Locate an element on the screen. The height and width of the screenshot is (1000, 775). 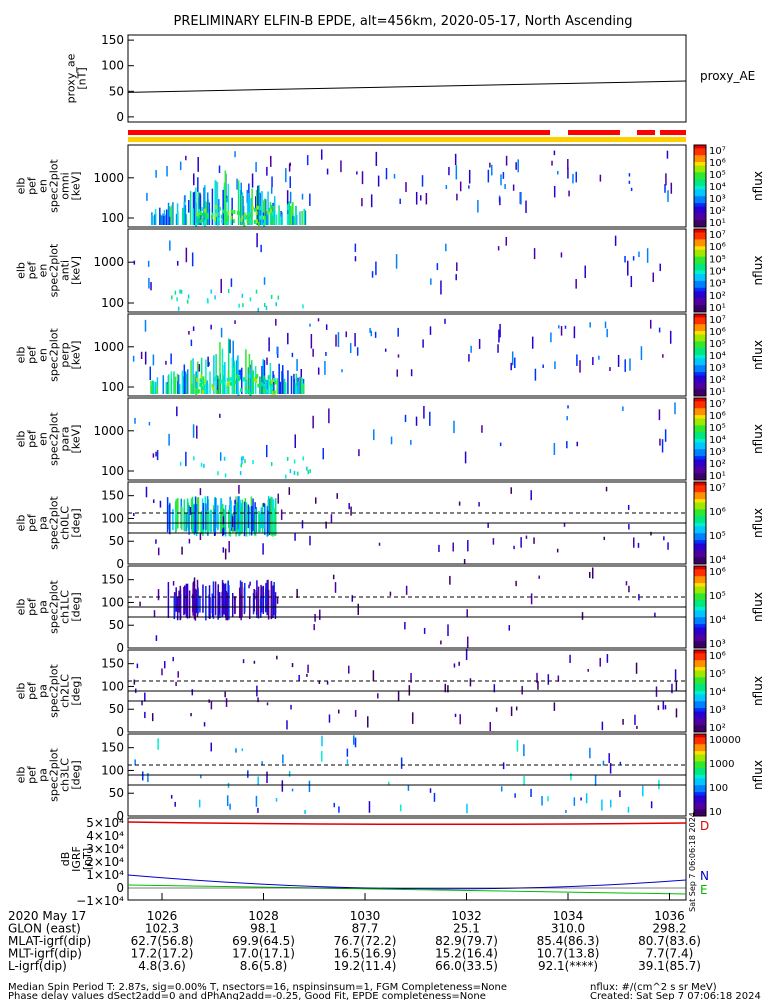
spec-frame is located at coordinates (407, 523).